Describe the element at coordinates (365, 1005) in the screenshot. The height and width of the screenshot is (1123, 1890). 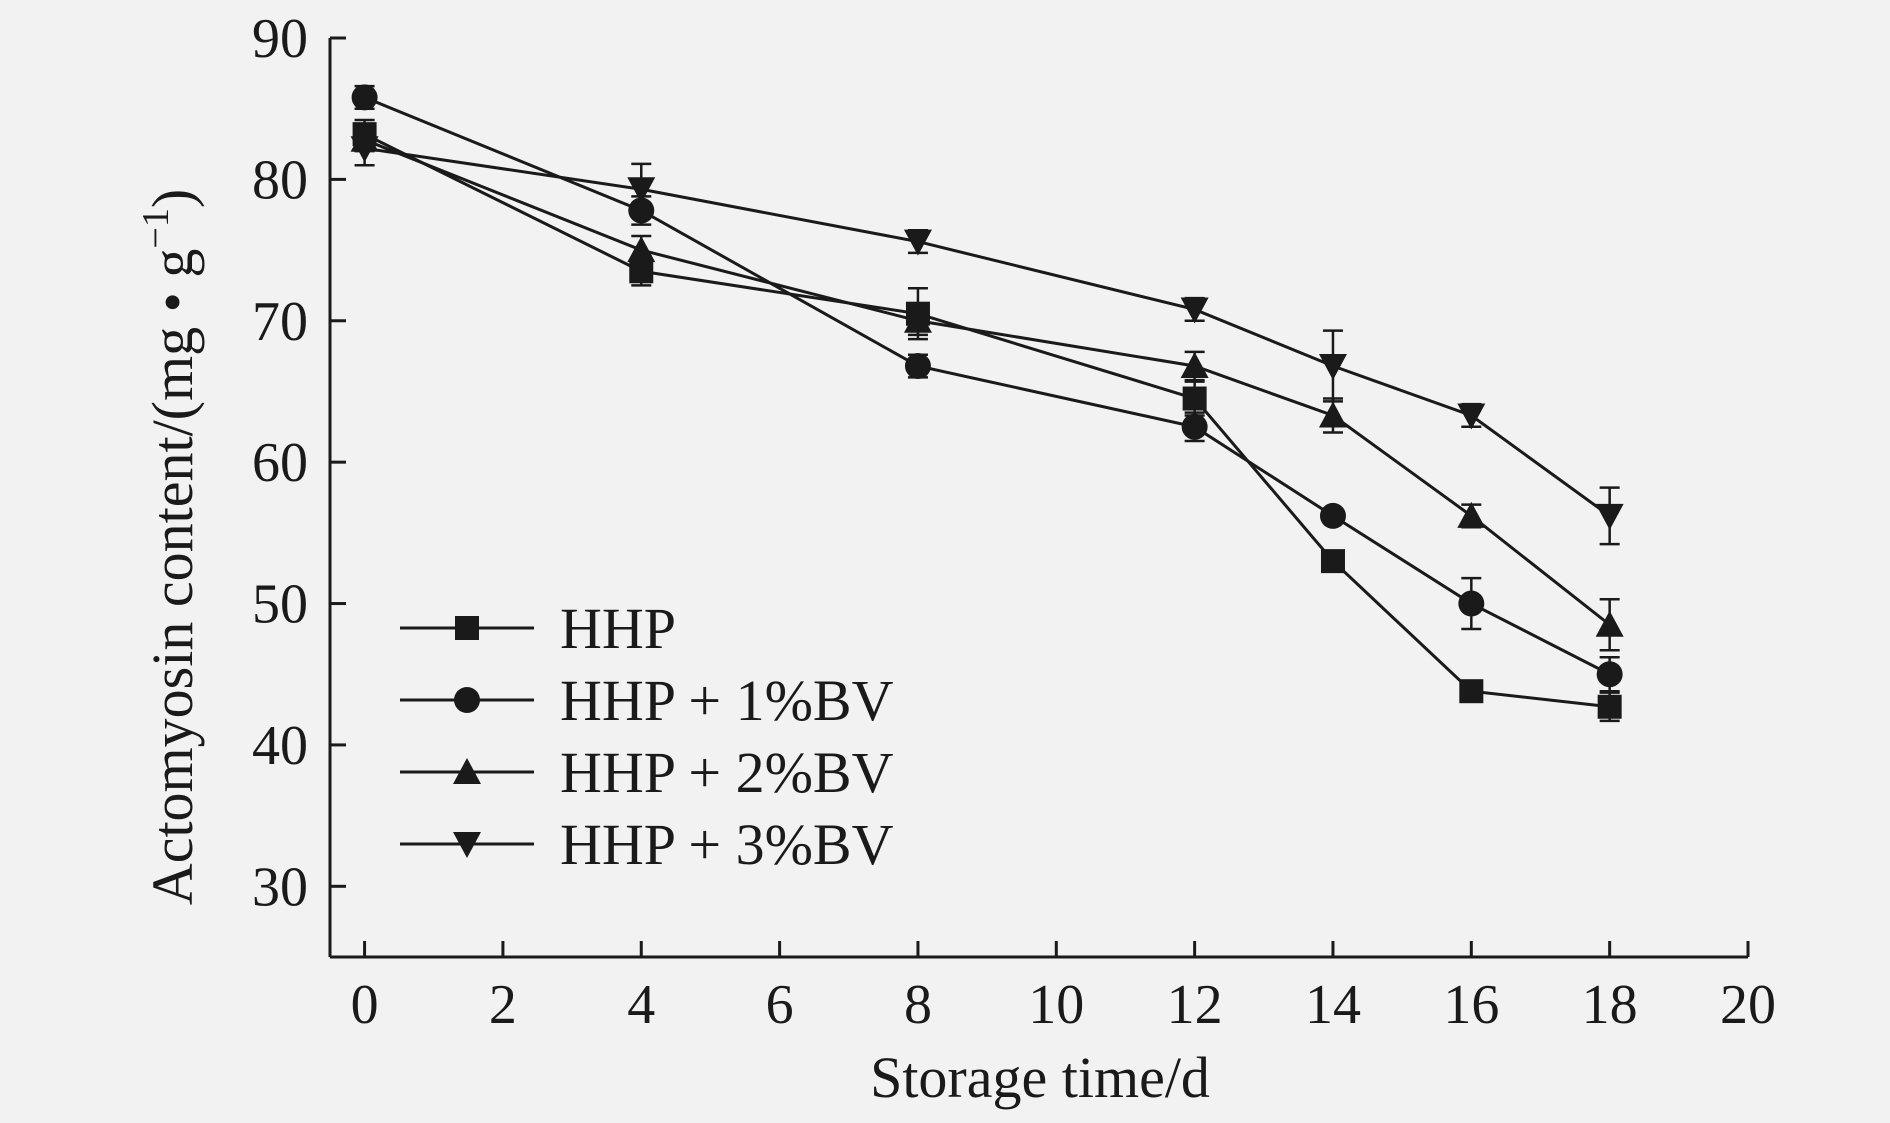
I see `x-tick-label: 0` at that location.